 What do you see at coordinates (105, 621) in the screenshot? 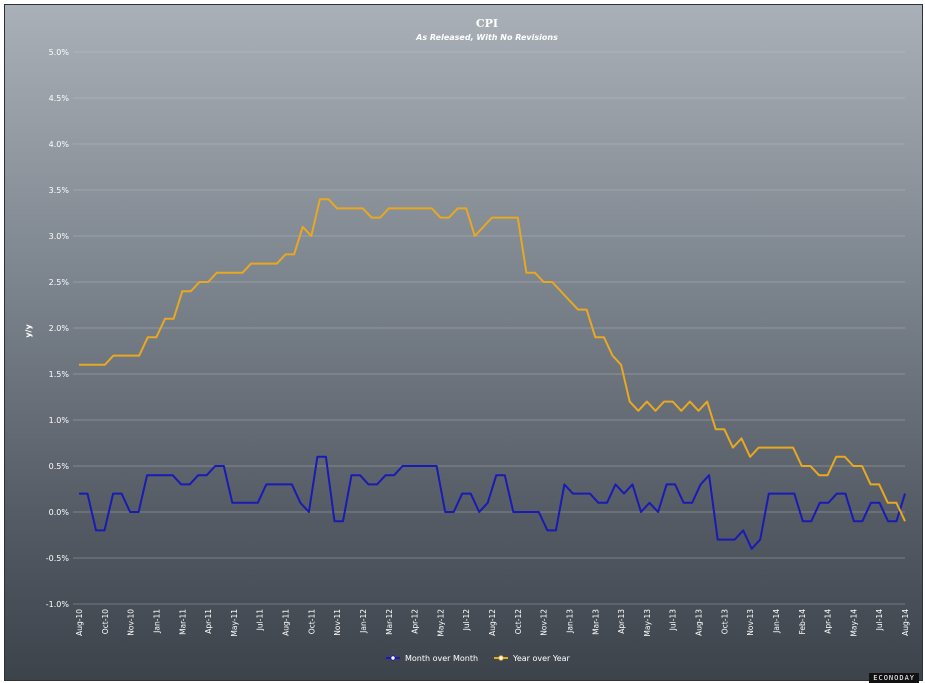
I see `x-tick-label: Oct-10` at bounding box center [105, 621].